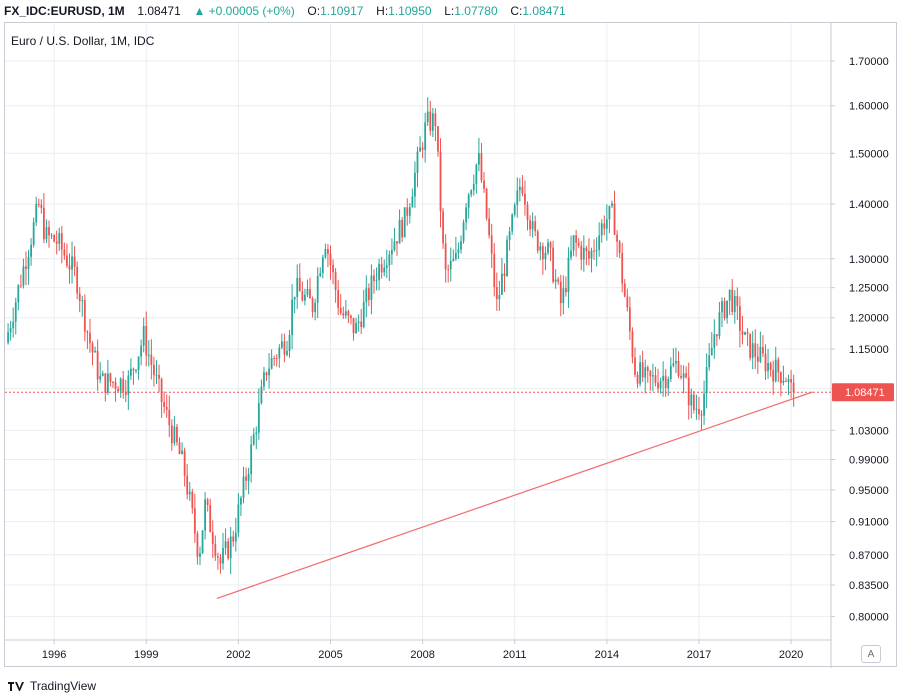  I want to click on brand-name: TradingView, so click(63, 686).